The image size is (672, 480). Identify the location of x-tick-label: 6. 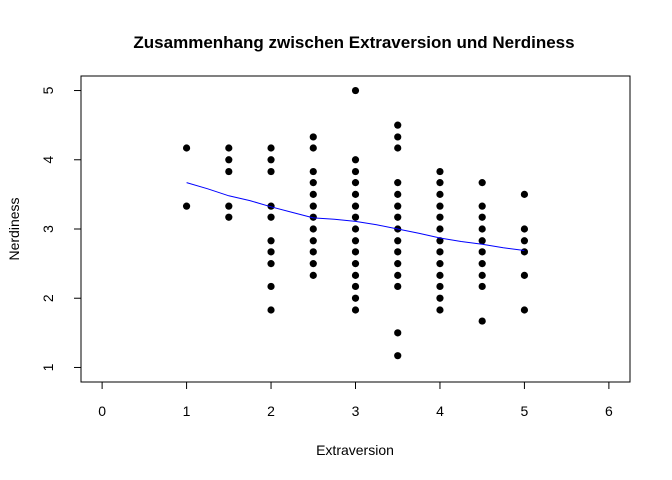
(609, 411).